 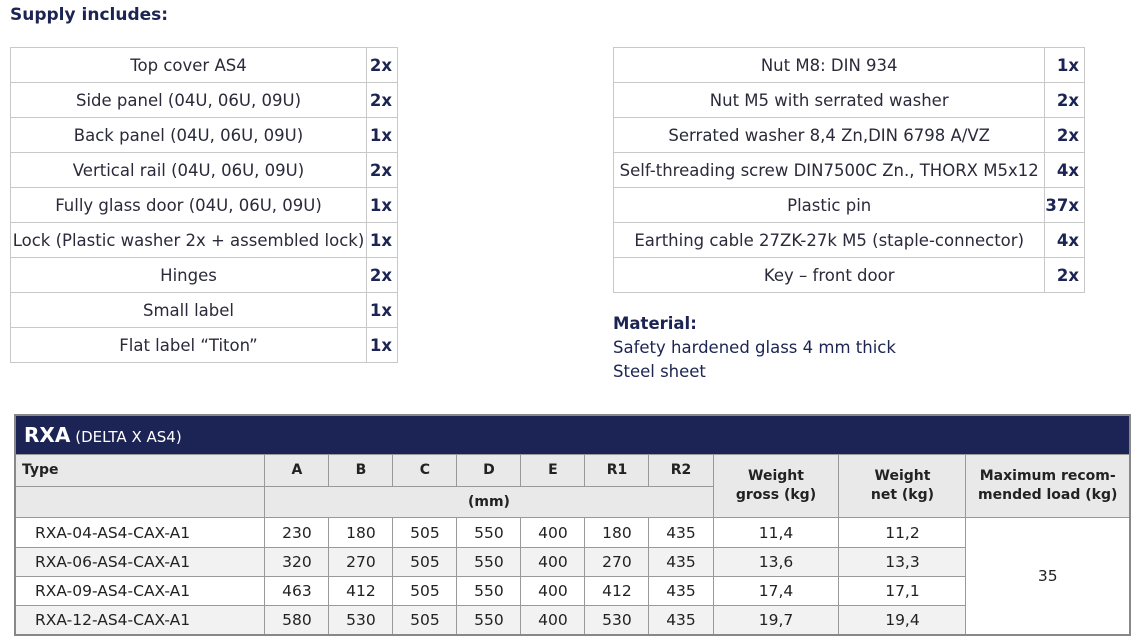 I want to click on cell: 463, so click(x=297, y=591).